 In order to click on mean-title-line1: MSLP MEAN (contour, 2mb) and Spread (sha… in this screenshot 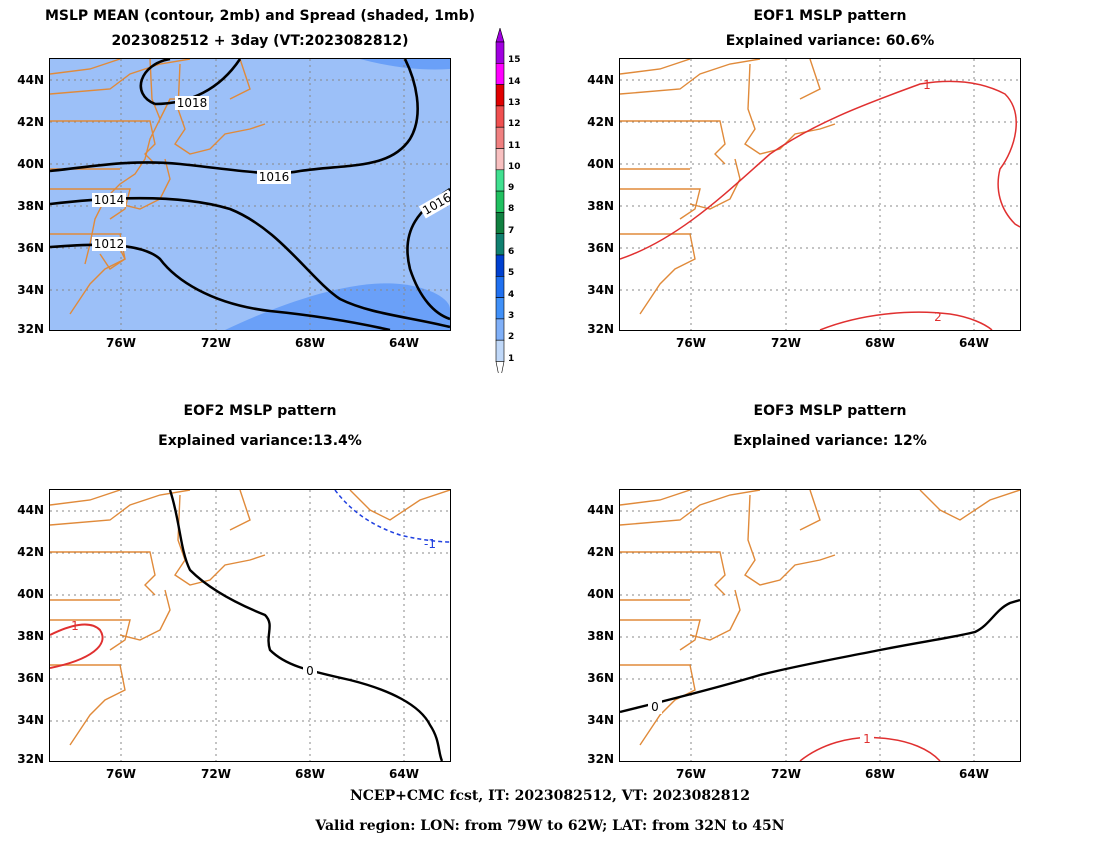, I will do `click(260, 16)`.